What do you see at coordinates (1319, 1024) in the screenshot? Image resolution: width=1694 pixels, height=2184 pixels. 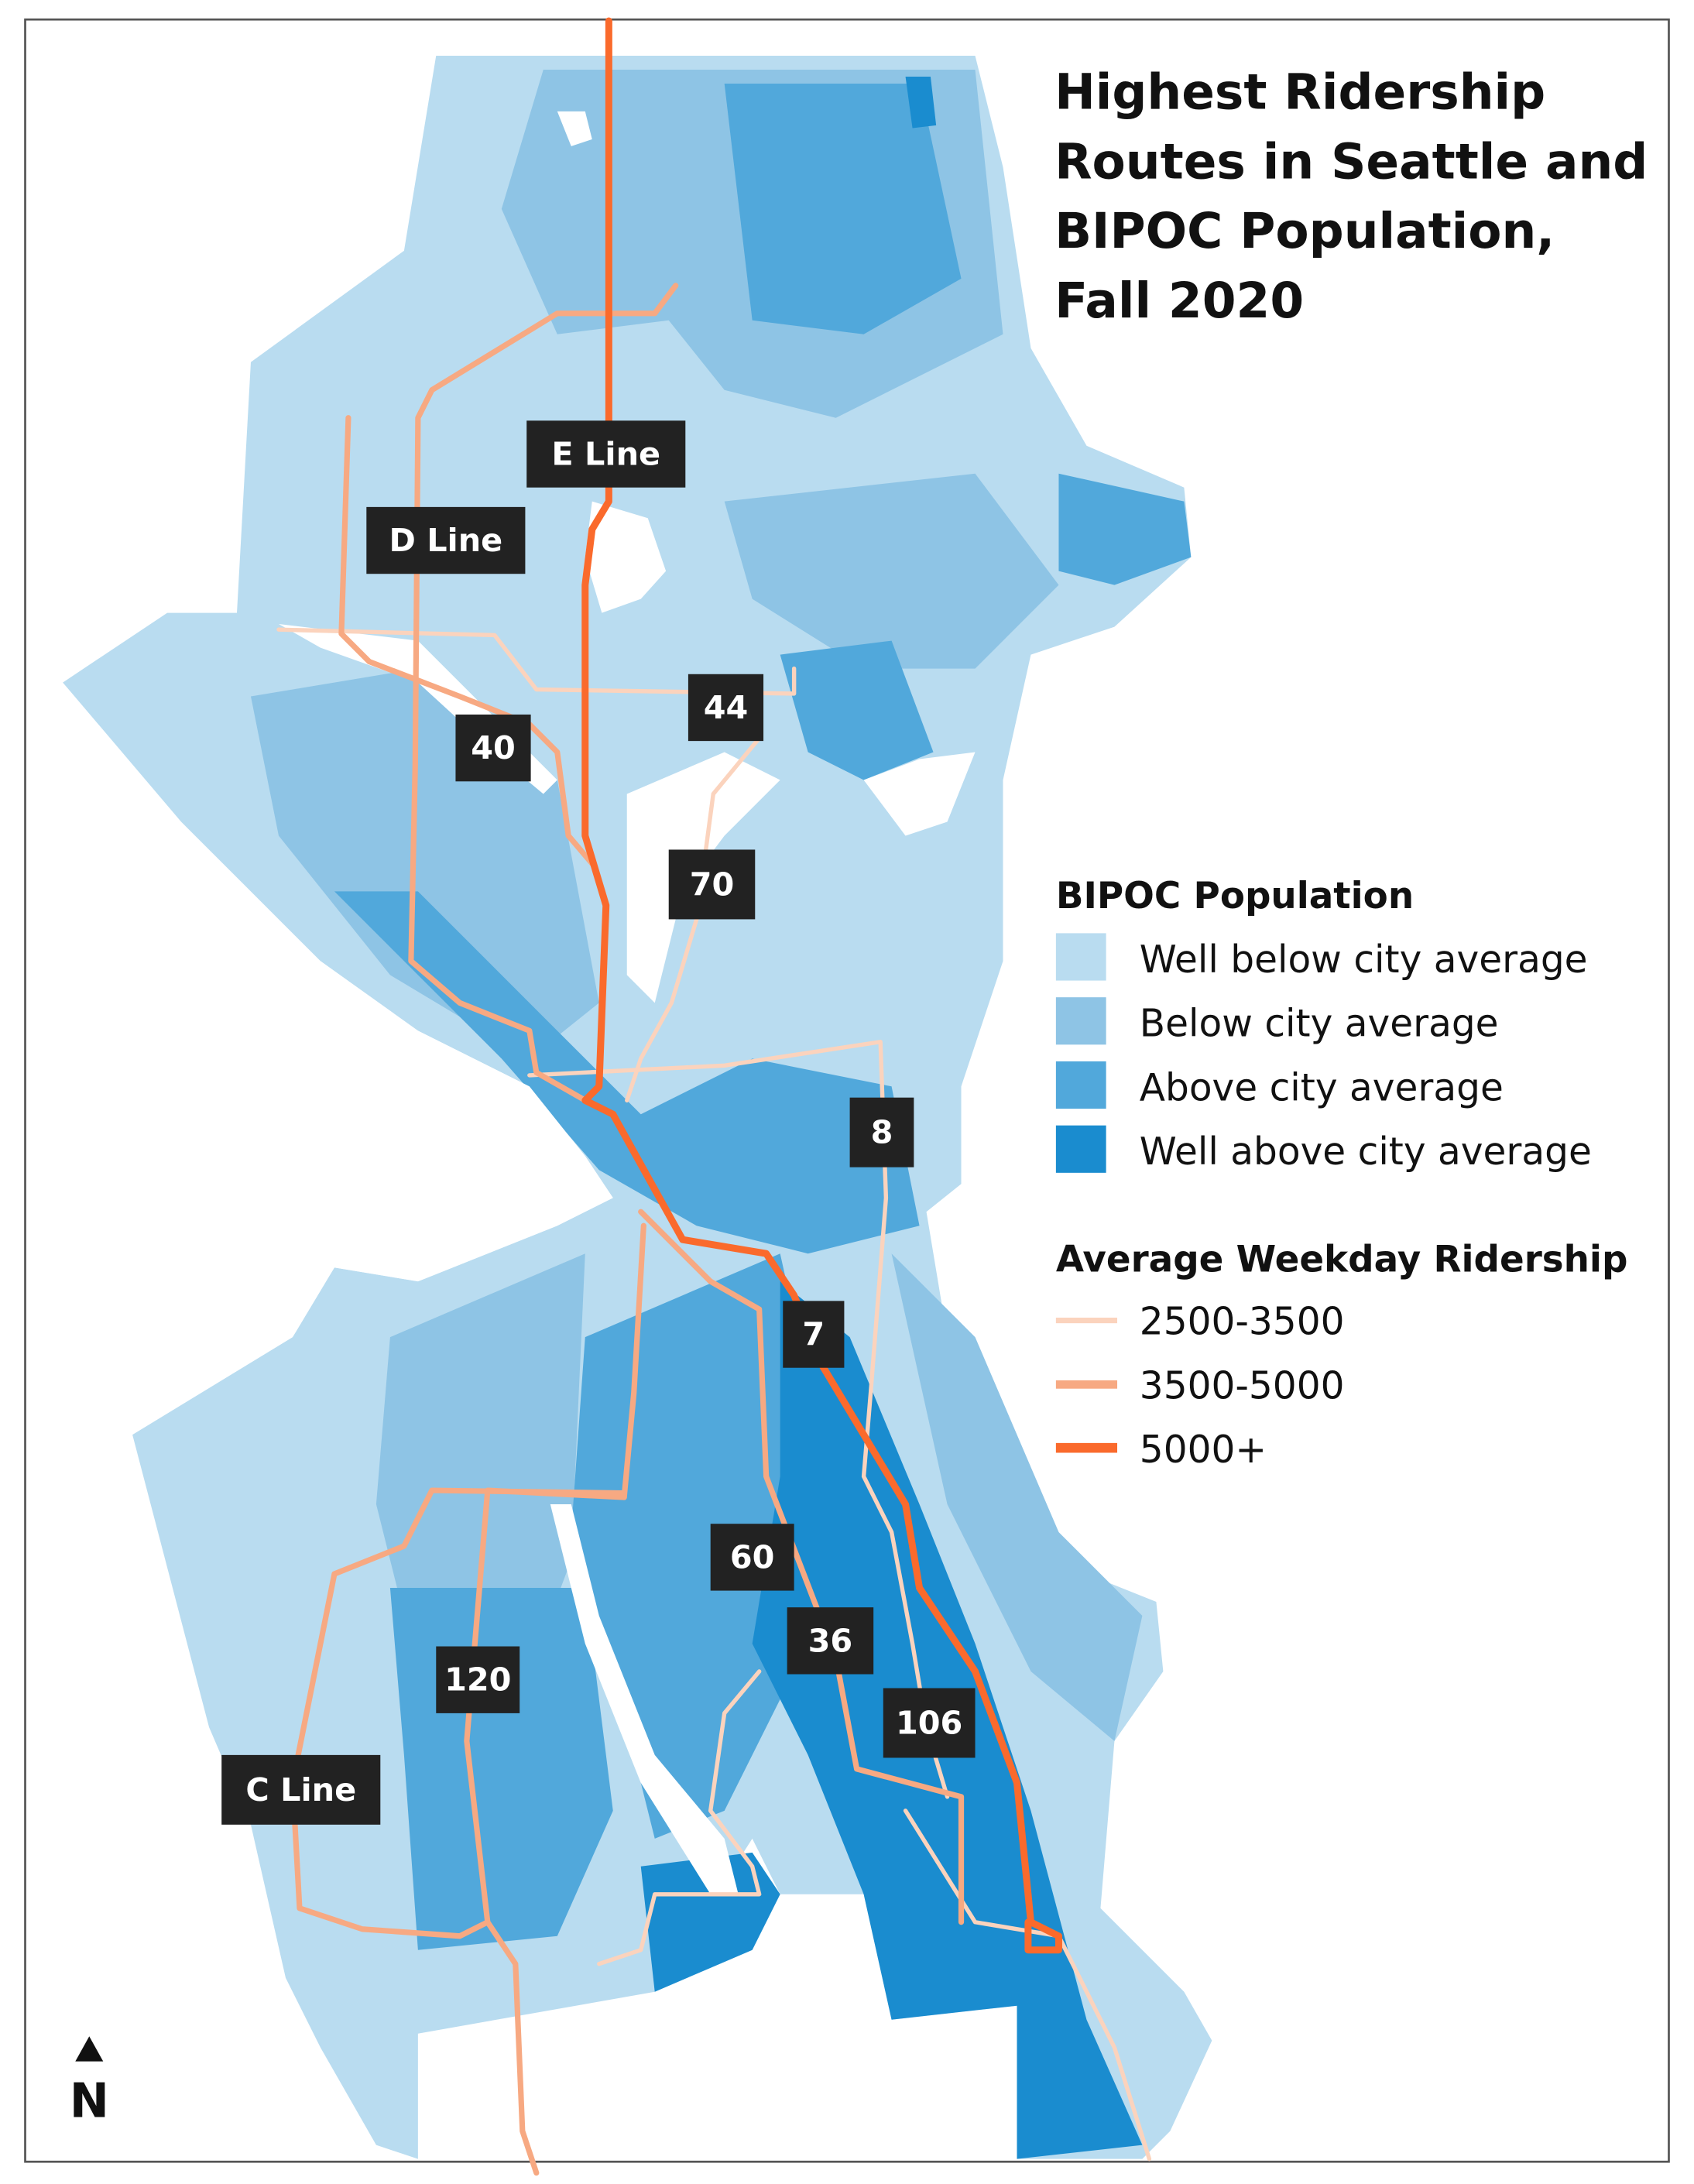 I see `svg-text: Below city average` at bounding box center [1319, 1024].